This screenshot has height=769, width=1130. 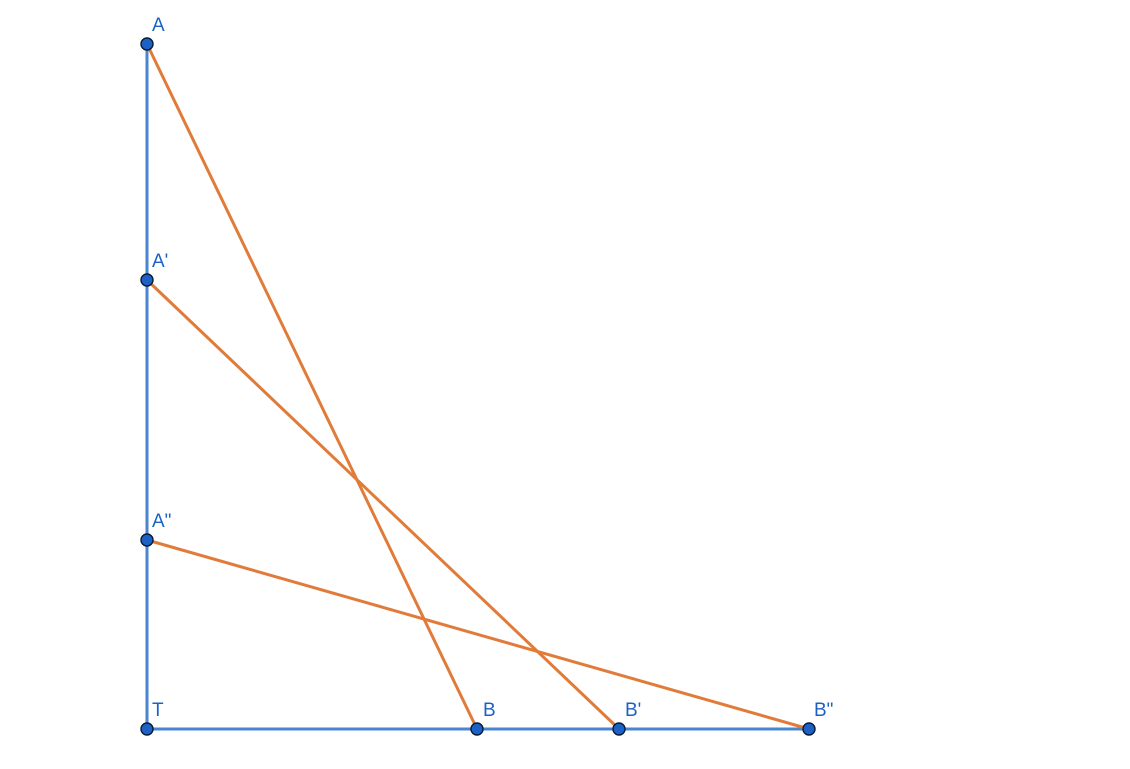 I want to click on label-B2: B", so click(x=823, y=710).